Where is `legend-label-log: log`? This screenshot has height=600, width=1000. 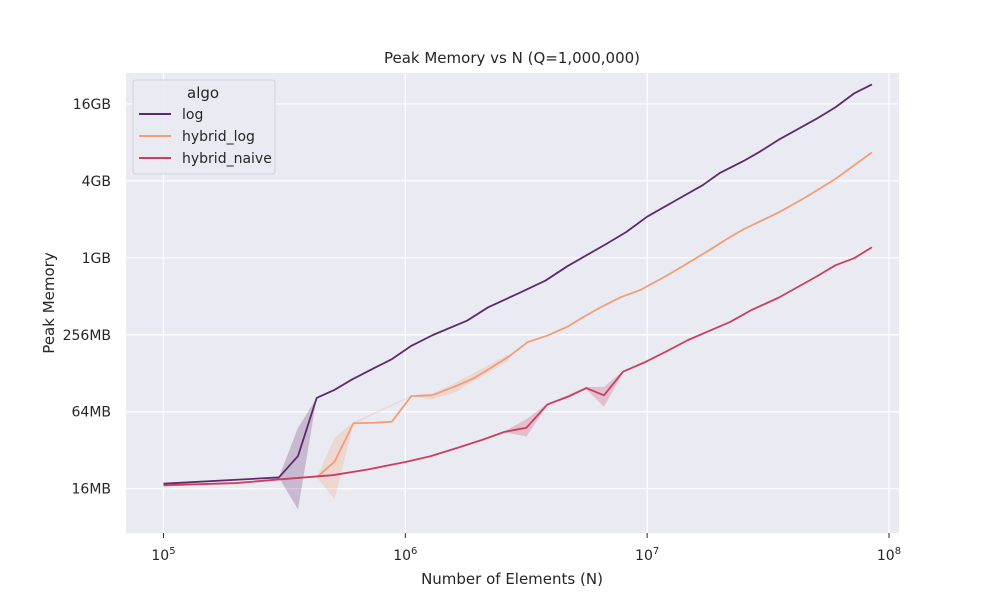 legend-label-log: log is located at coordinates (192, 115).